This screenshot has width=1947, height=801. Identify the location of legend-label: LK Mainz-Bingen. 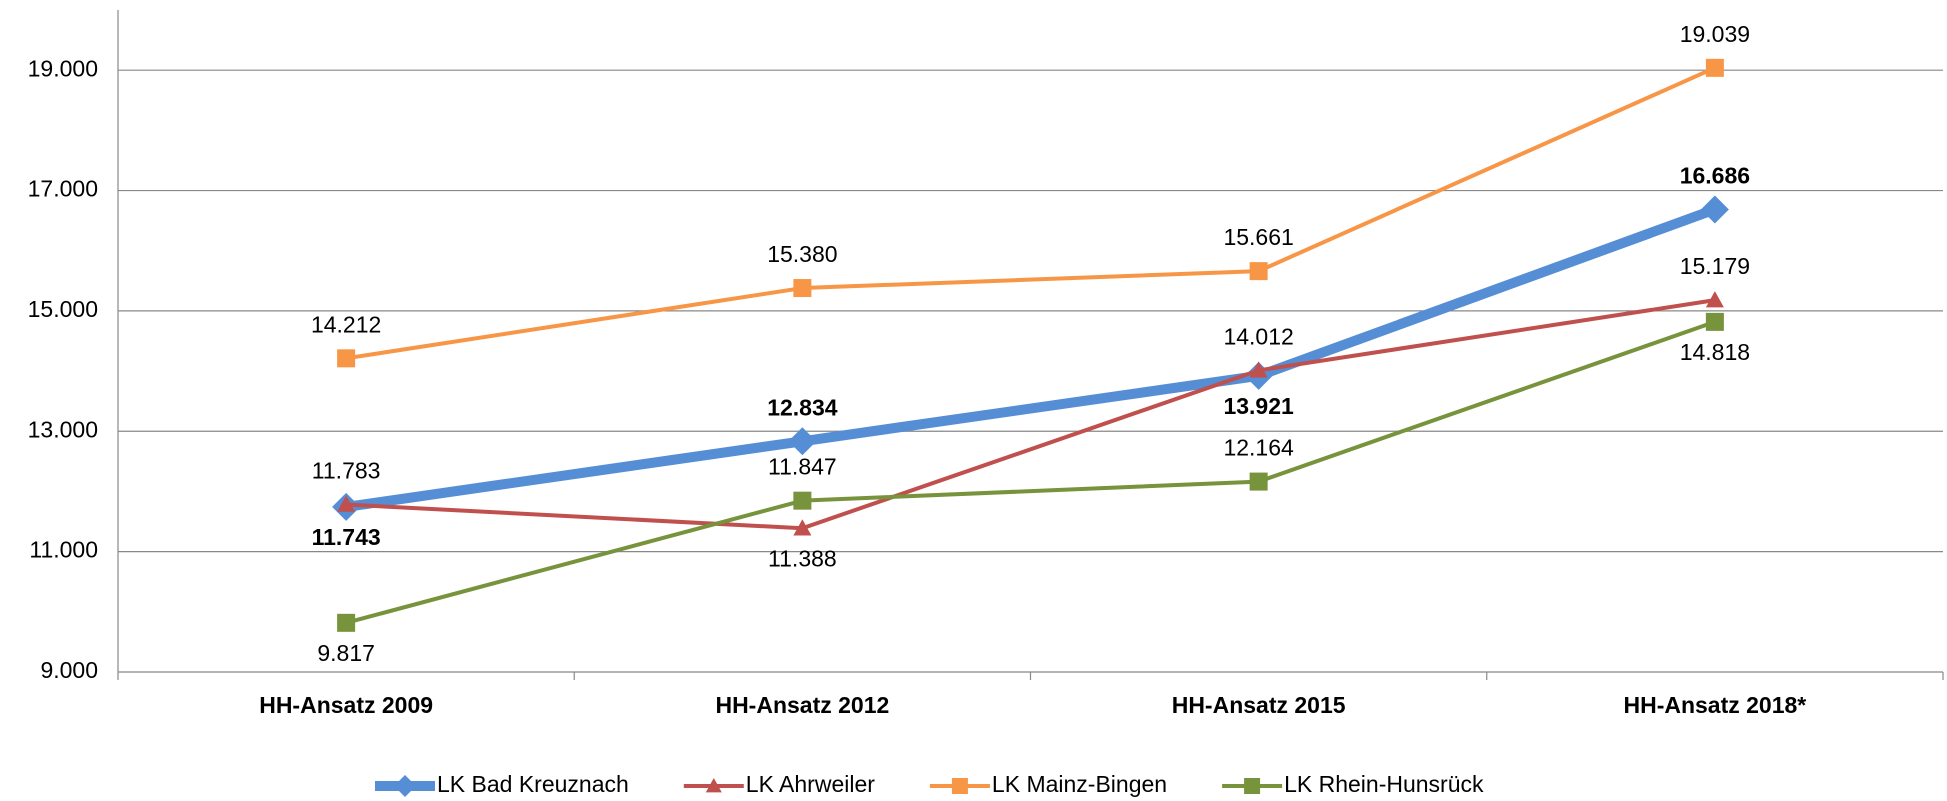
(1079, 784).